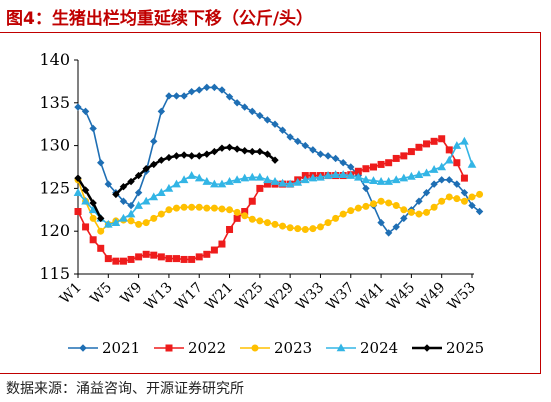 This screenshot has width=551, height=402. Describe the element at coordinates (465, 348) in the screenshot. I see `legend-label: 2025` at that location.